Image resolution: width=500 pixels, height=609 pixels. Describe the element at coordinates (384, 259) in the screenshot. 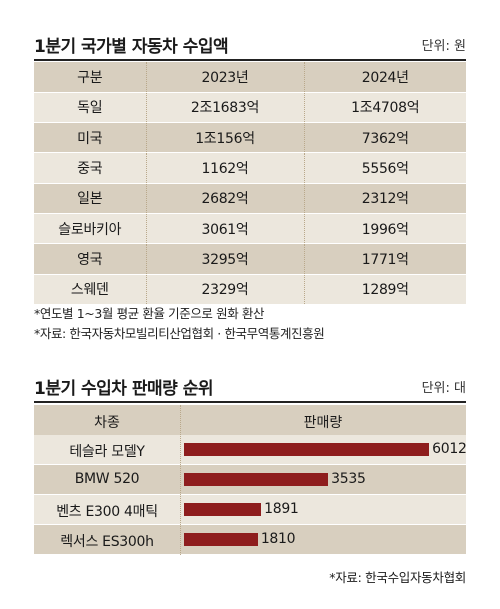

I see `row-2024-value: 1771억` at that location.